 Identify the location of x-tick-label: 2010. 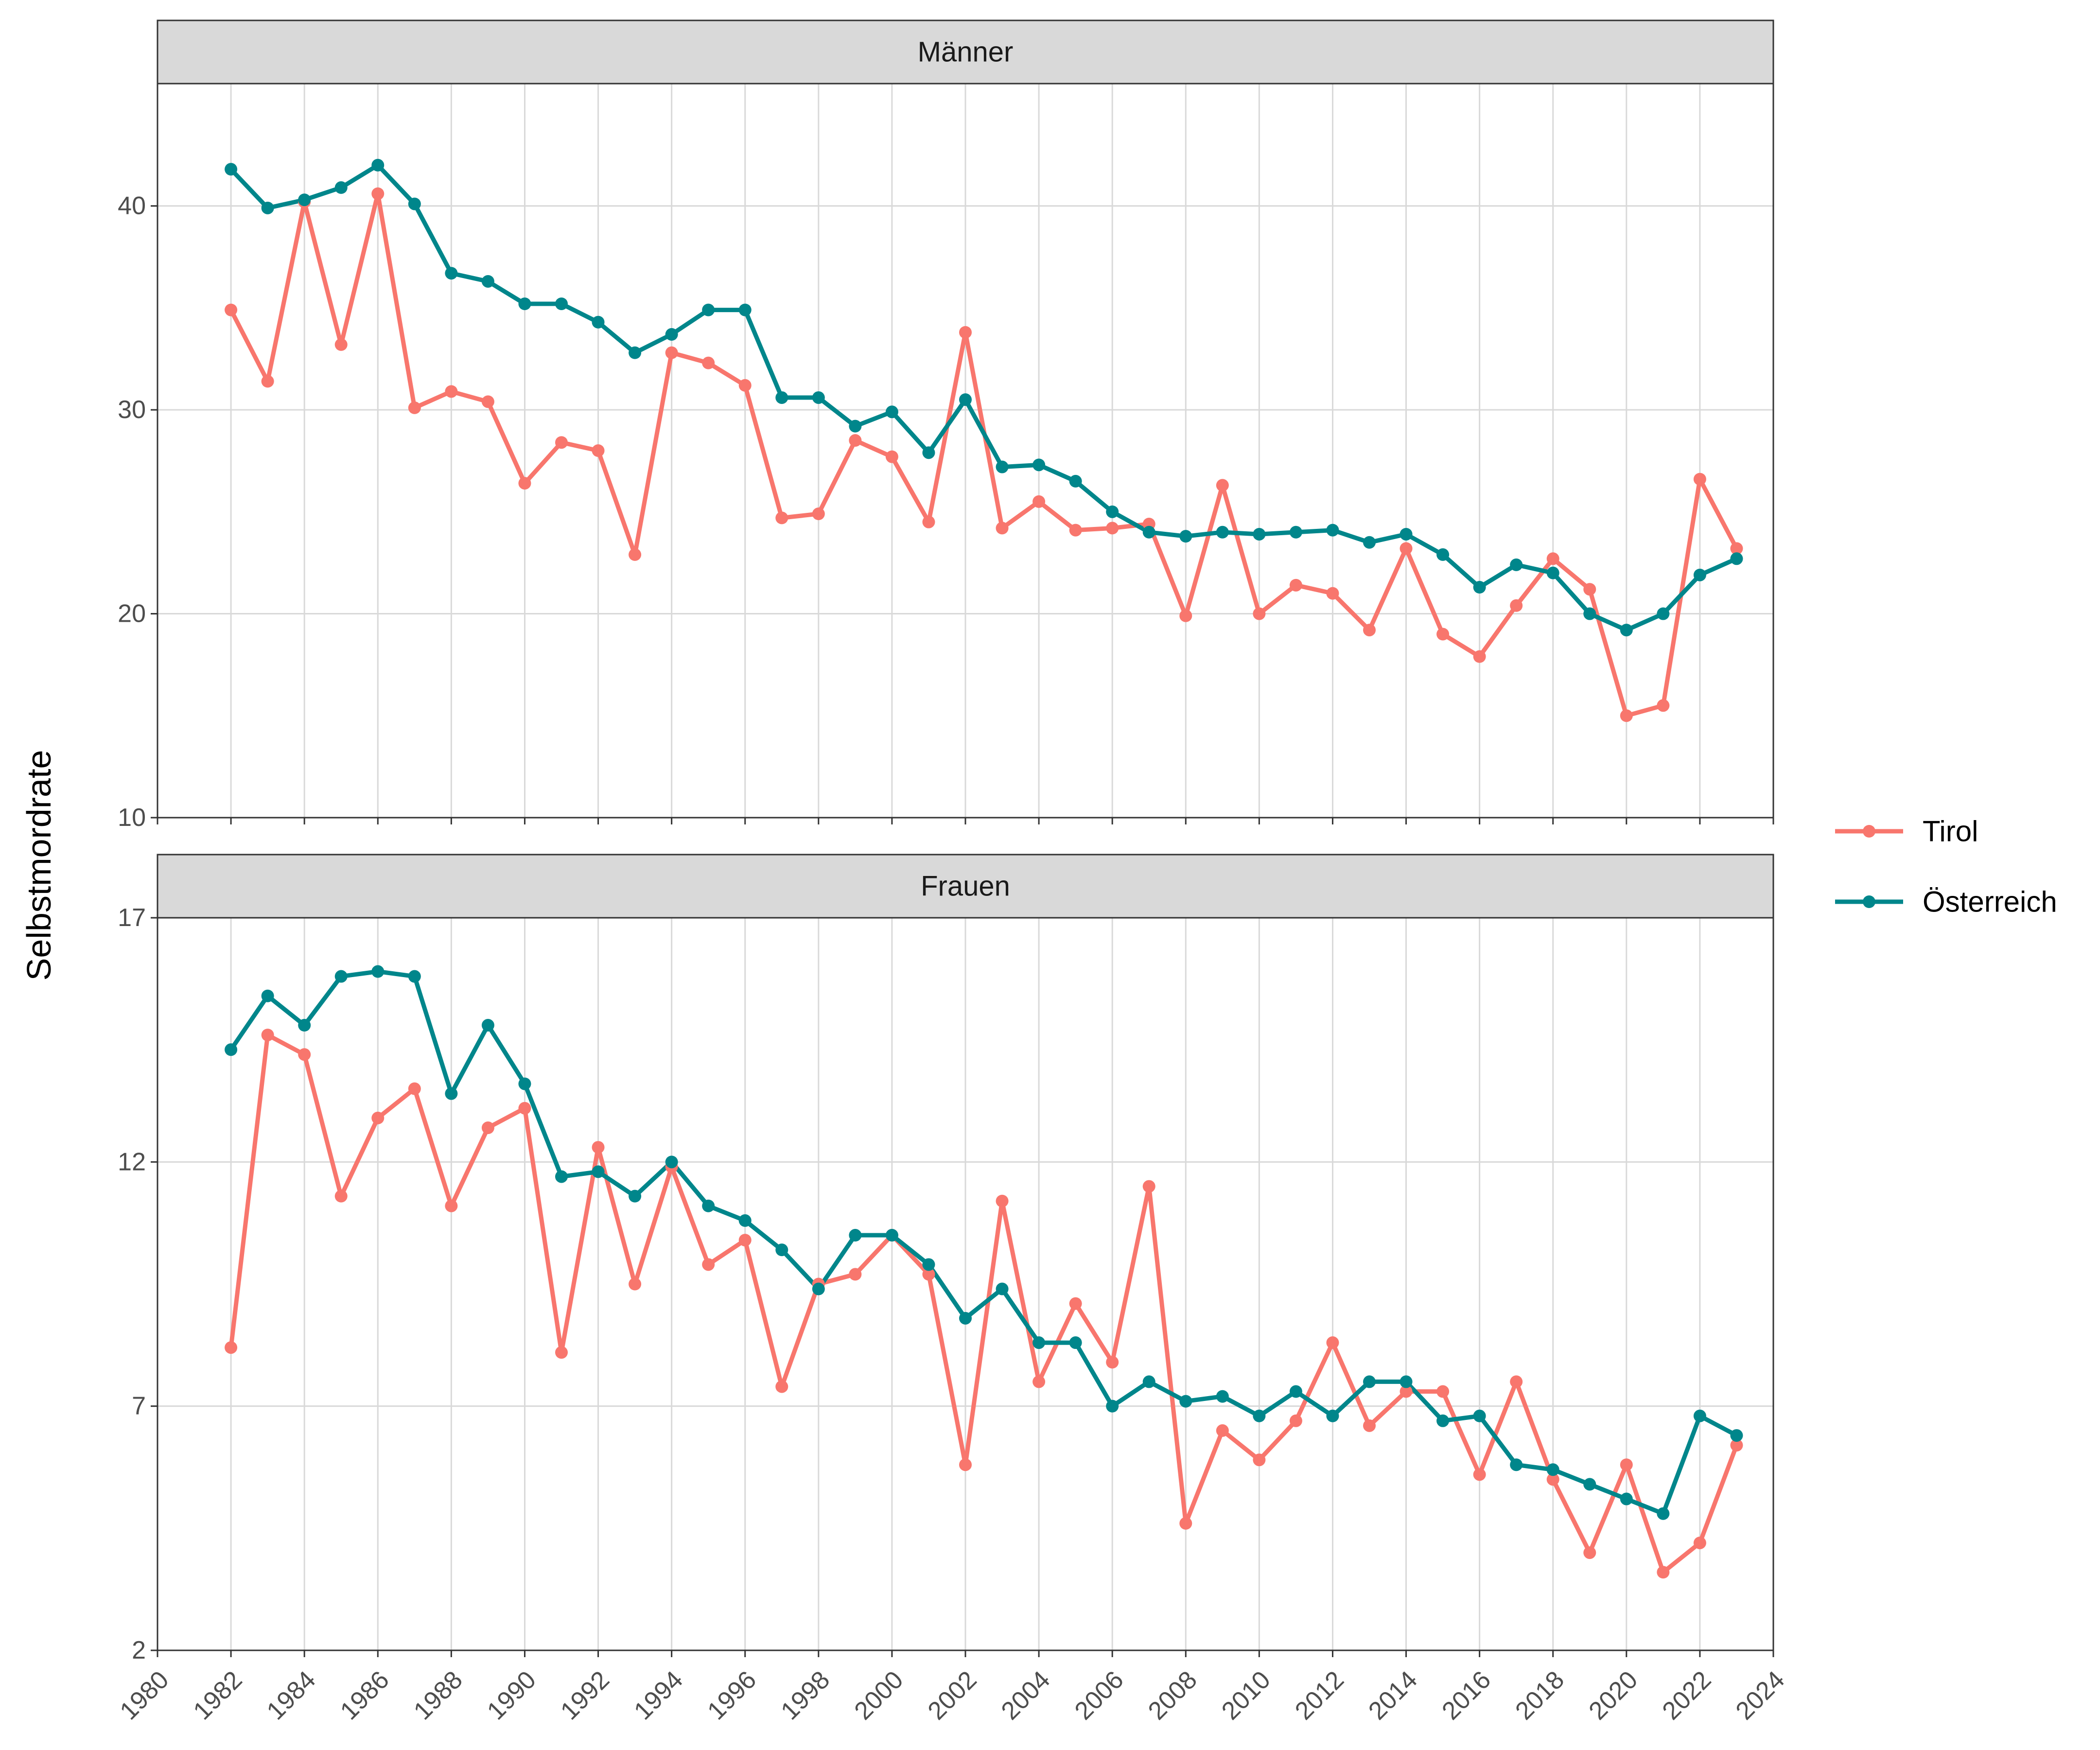
(1246, 1695).